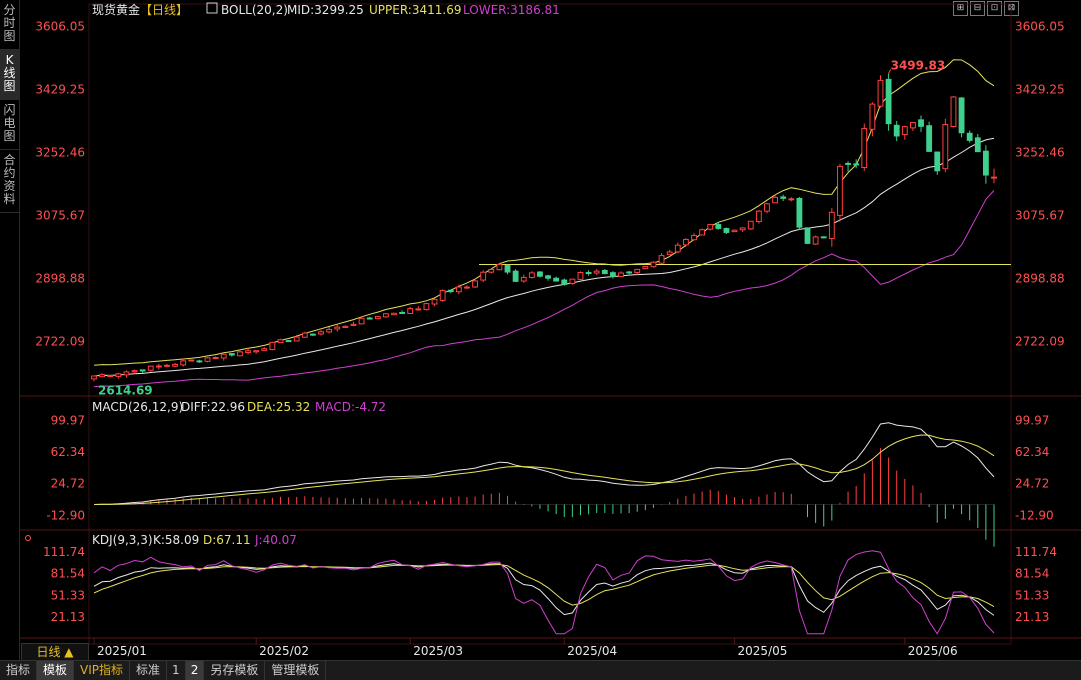  Describe the element at coordinates (1040, 27) in the screenshot. I see `price-right-label: 3606.05` at that location.